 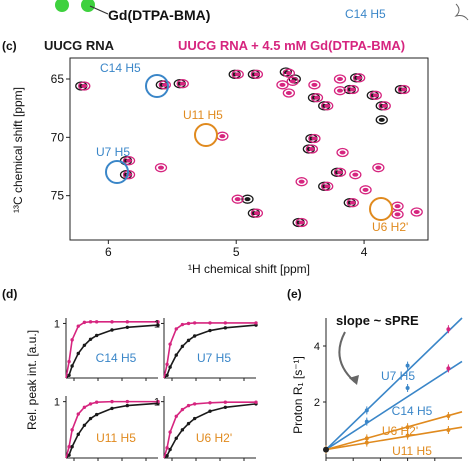 I want to click on peak-para-30-outer, so click(x=312, y=149).